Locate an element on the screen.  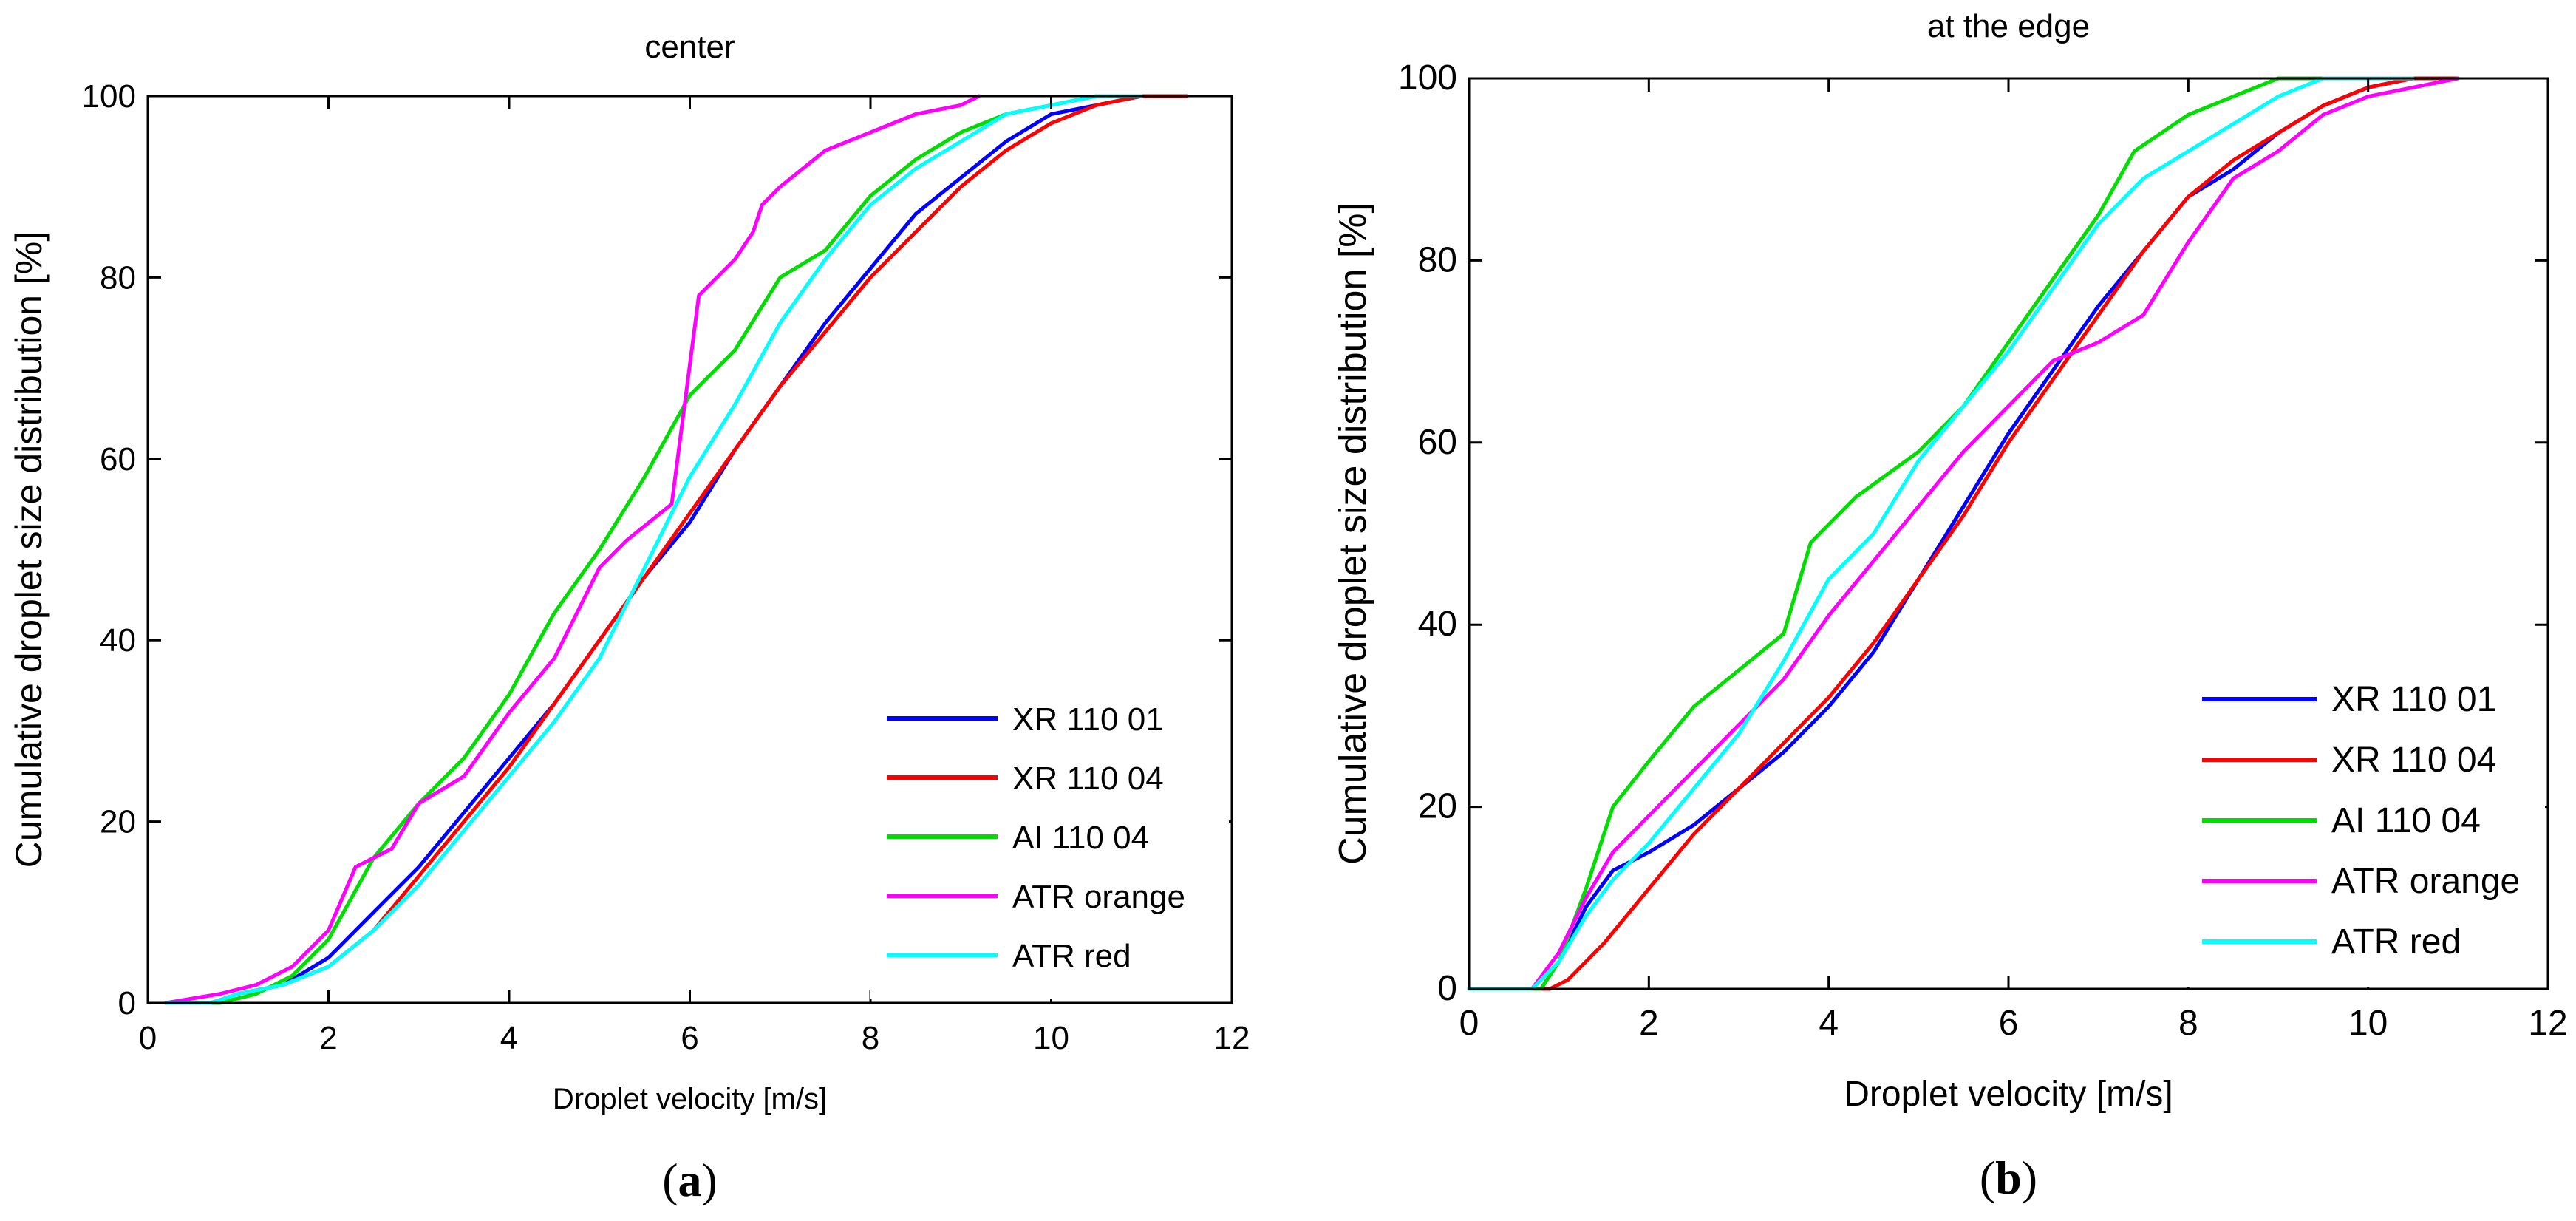
panel-label: (b) is located at coordinates (2008, 1178).